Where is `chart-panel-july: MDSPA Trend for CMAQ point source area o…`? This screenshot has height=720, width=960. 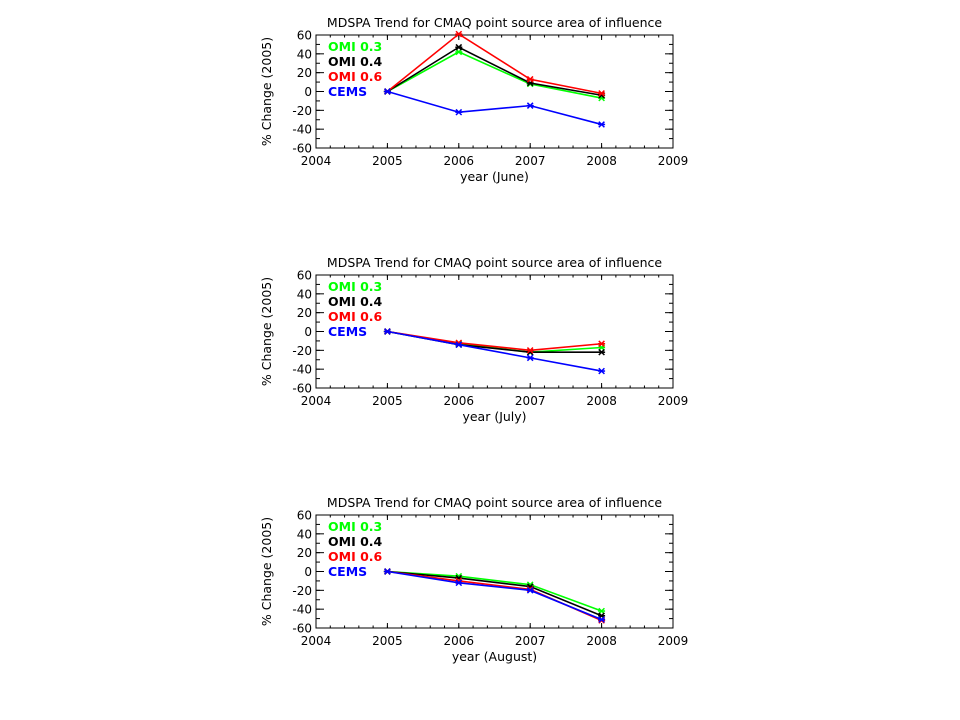 chart-panel-july: MDSPA Trend for CMAQ point source area o… is located at coordinates (473, 339).